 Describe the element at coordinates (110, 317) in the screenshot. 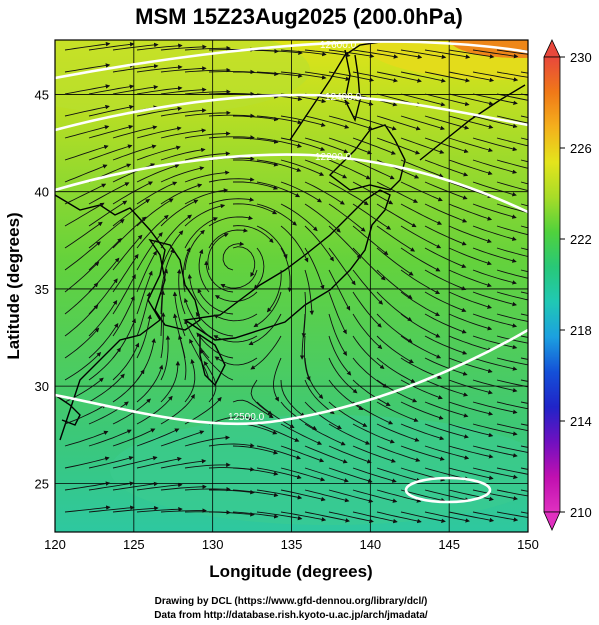

I see `coastline-china` at that location.